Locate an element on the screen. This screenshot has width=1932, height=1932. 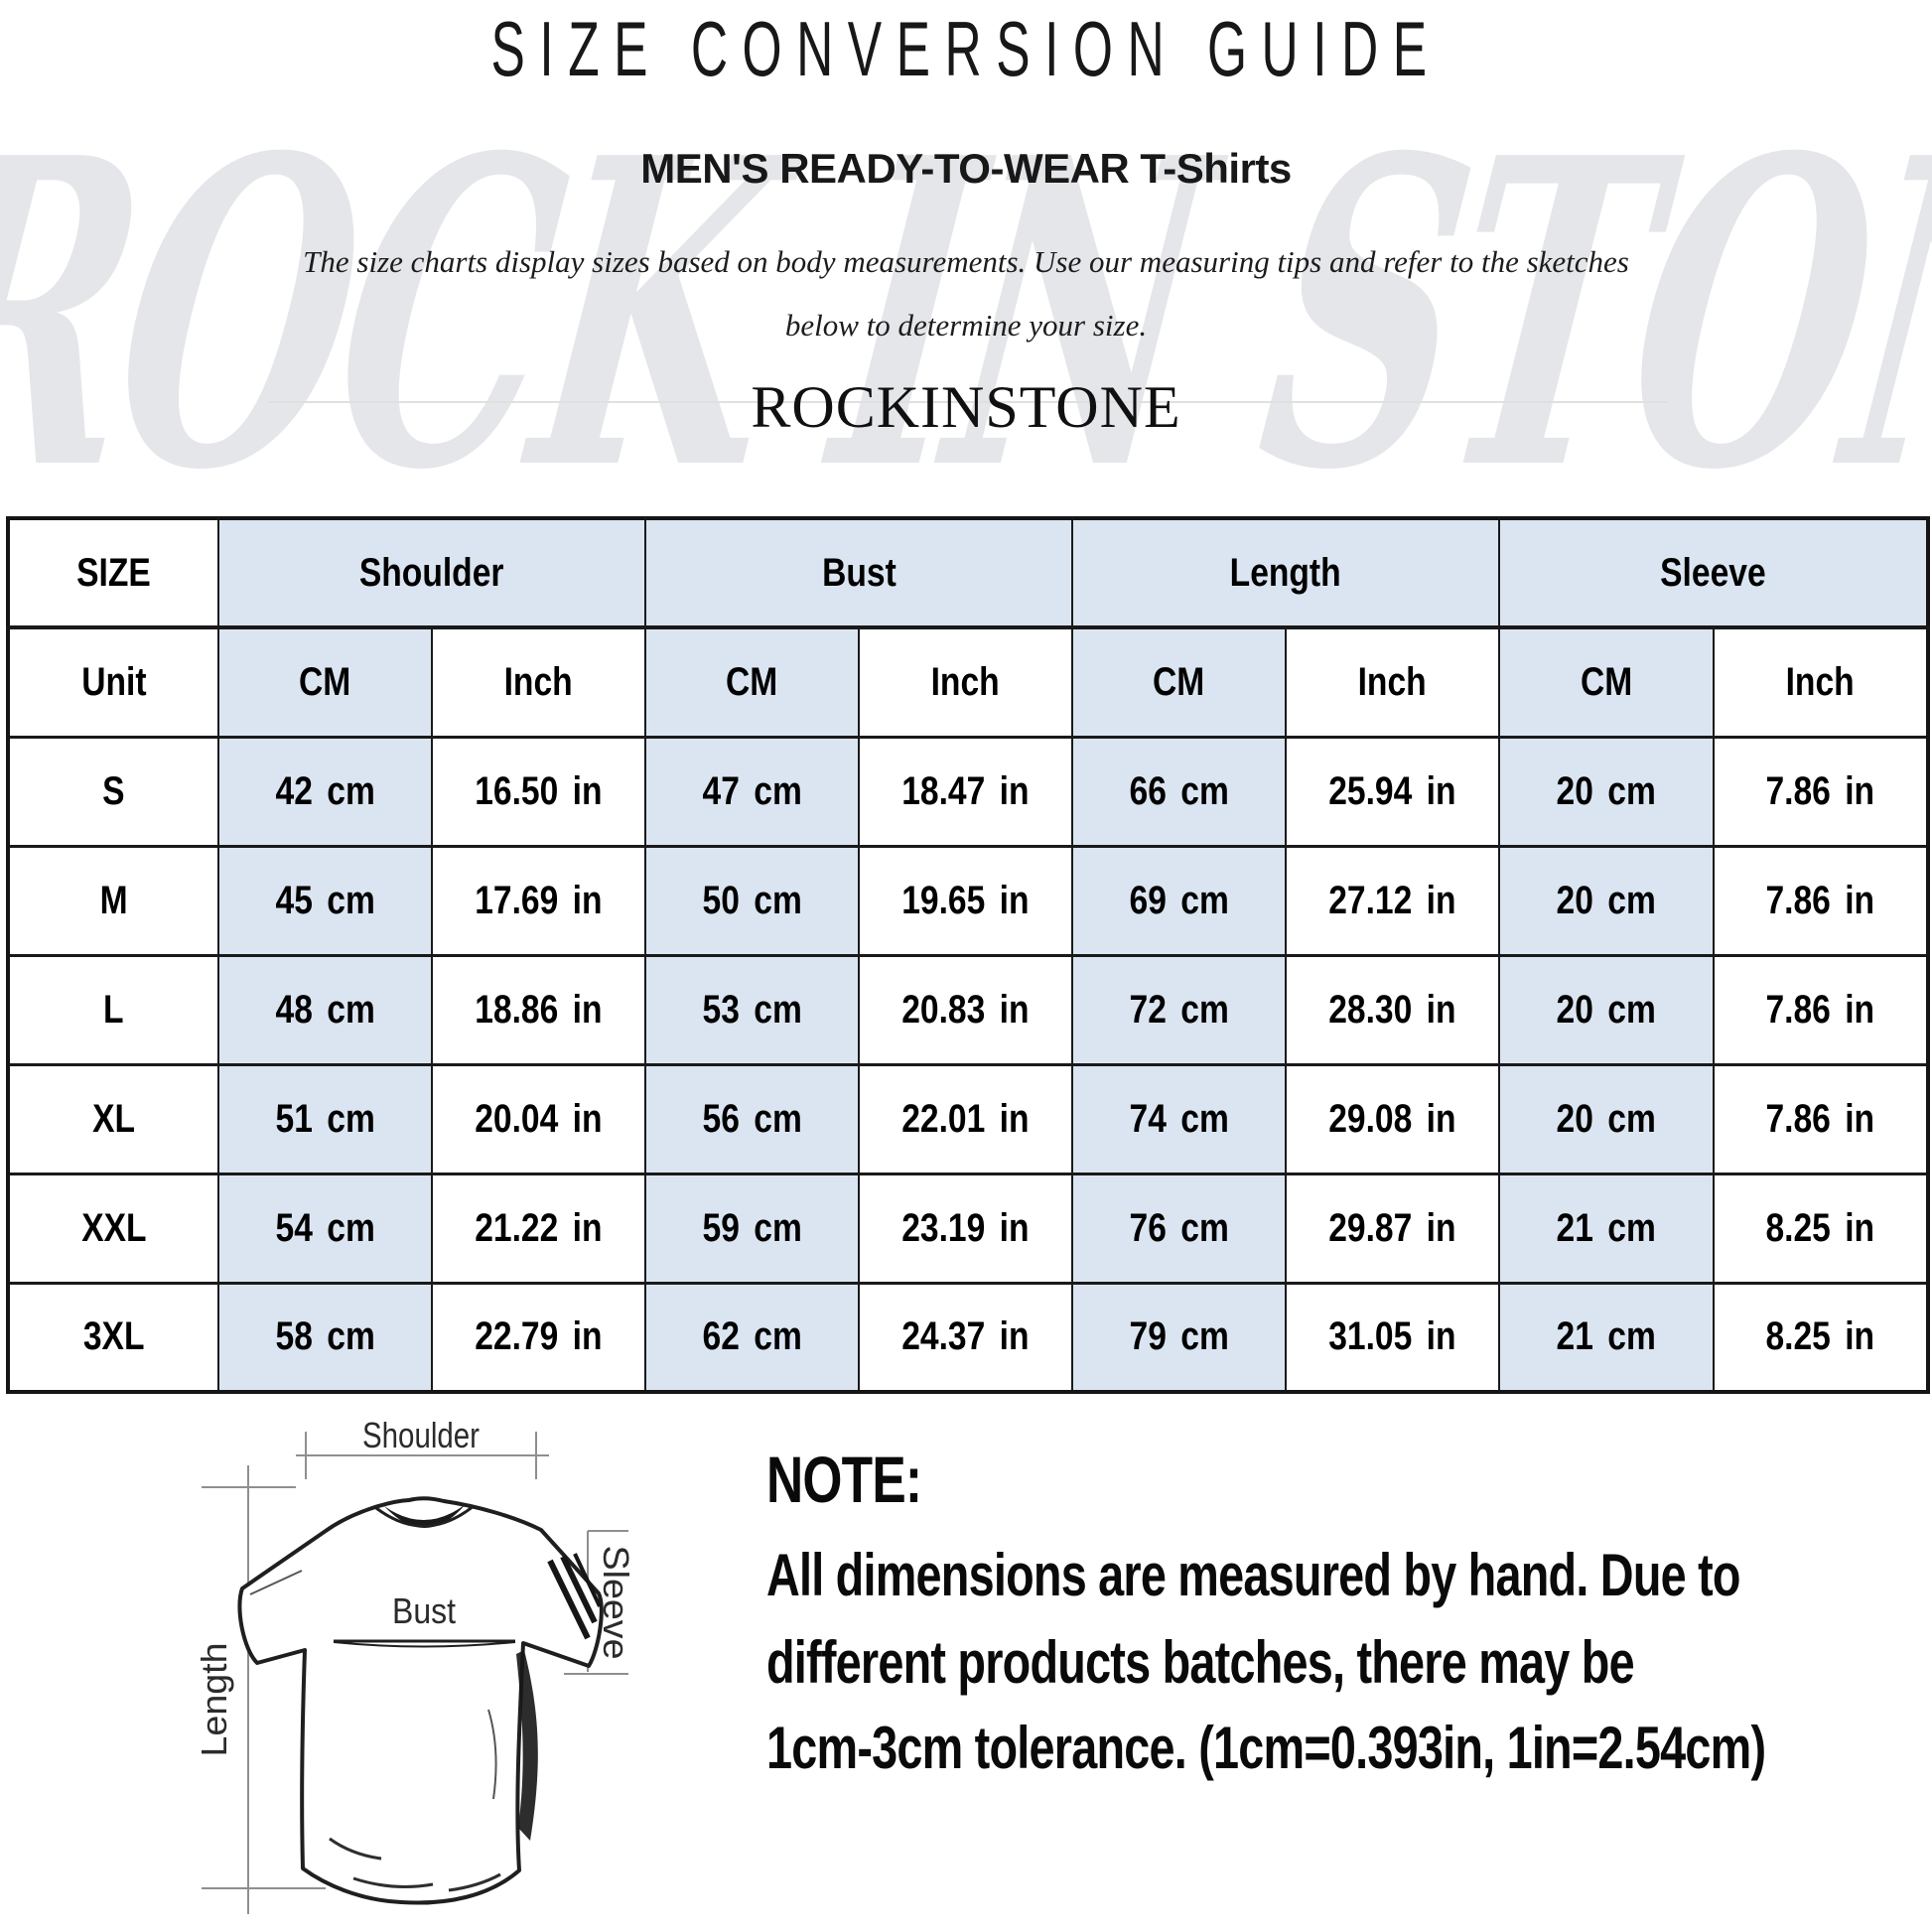
cell-value: 59 cm is located at coordinates (752, 1228).